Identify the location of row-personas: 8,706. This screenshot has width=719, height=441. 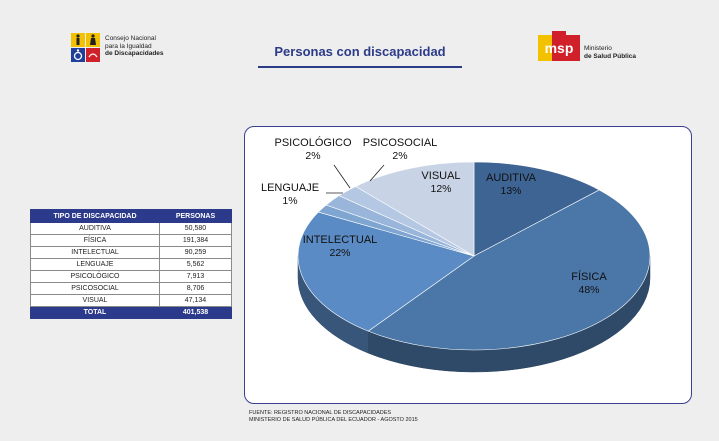
(195, 288).